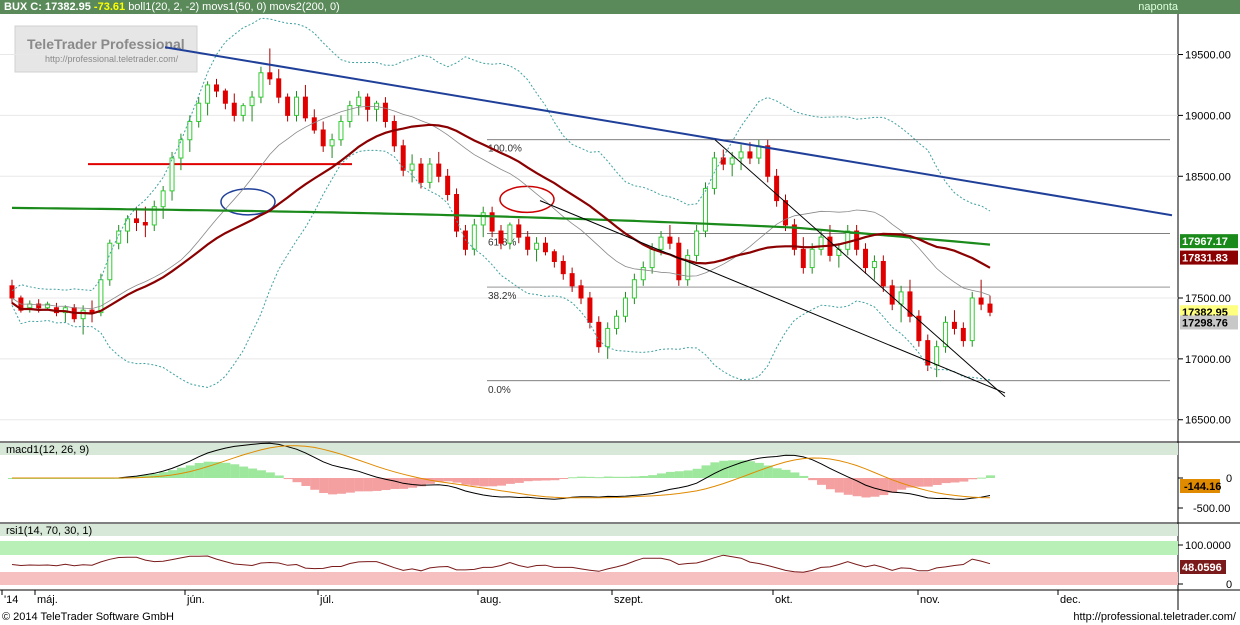 The height and width of the screenshot is (625, 1240). What do you see at coordinates (1208, 177) in the screenshot?
I see `y-tick-label: 18500.00` at bounding box center [1208, 177].